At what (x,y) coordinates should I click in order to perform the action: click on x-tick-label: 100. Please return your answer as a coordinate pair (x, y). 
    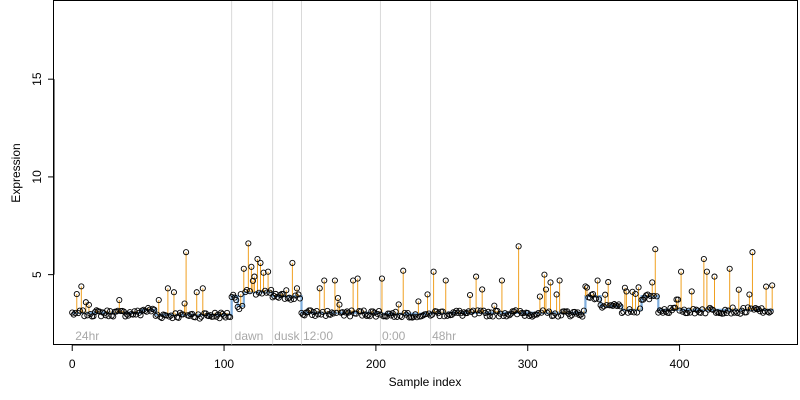
    Looking at the image, I should click on (224, 364).